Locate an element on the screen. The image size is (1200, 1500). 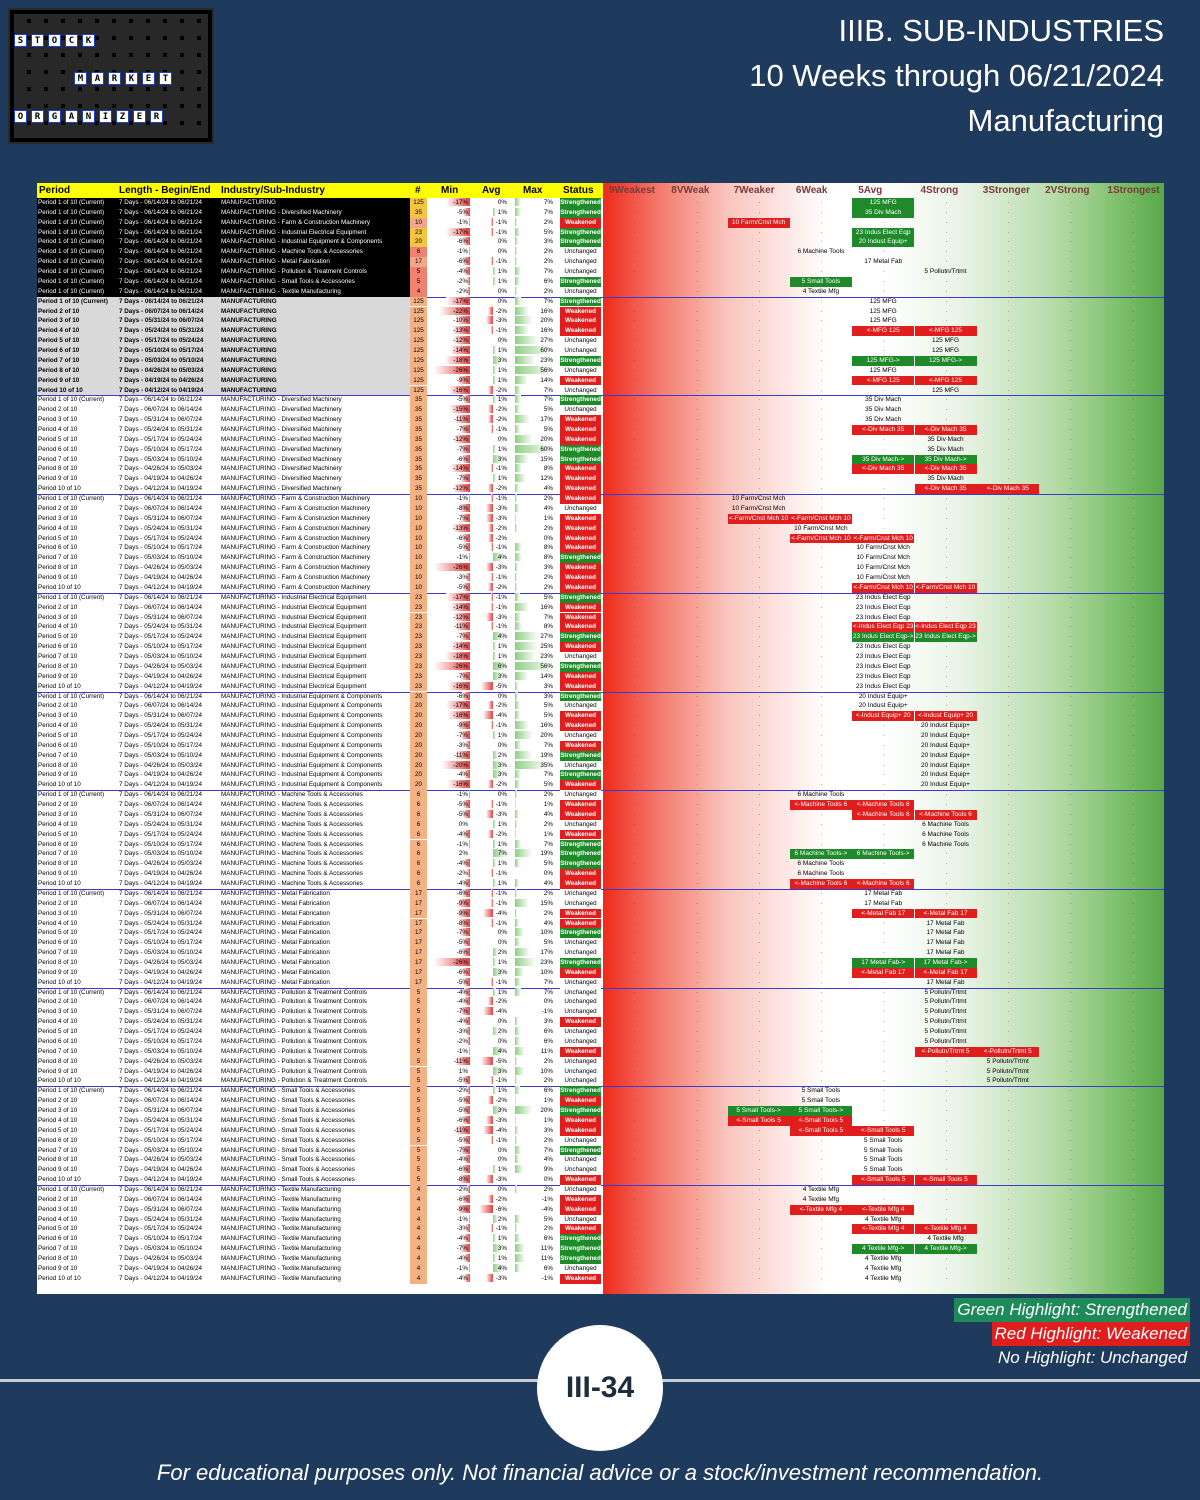
avg-value: -1% is located at coordinates (501, 903).